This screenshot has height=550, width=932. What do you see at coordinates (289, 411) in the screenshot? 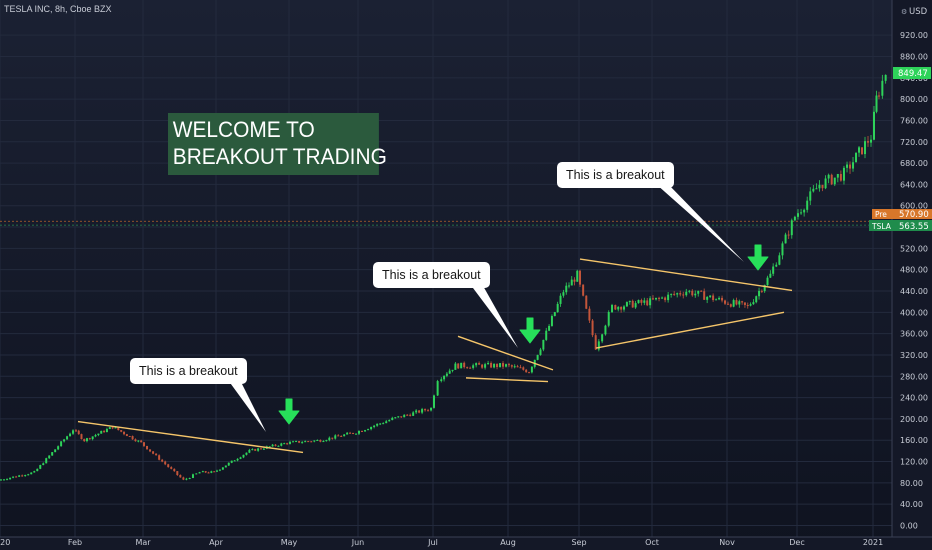
I see `breakout-arrow-icon` at bounding box center [289, 411].